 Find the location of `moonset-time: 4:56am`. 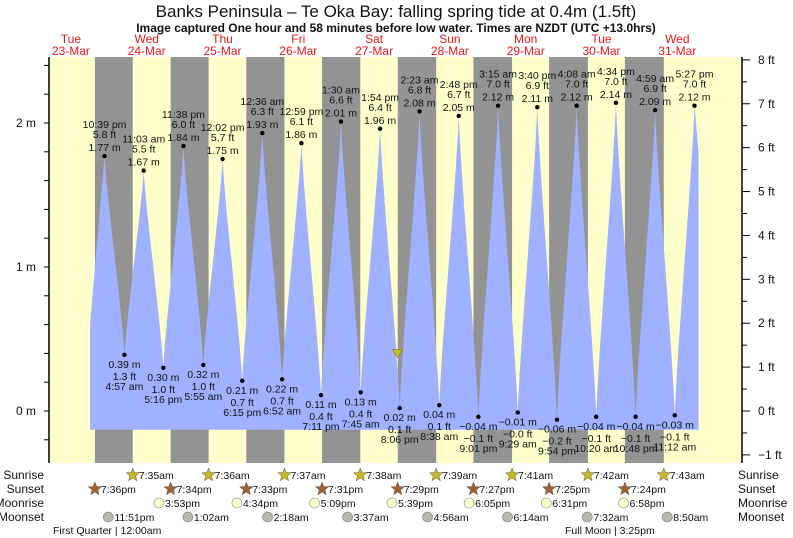

moonset-time: 4:56am is located at coordinates (451, 518).